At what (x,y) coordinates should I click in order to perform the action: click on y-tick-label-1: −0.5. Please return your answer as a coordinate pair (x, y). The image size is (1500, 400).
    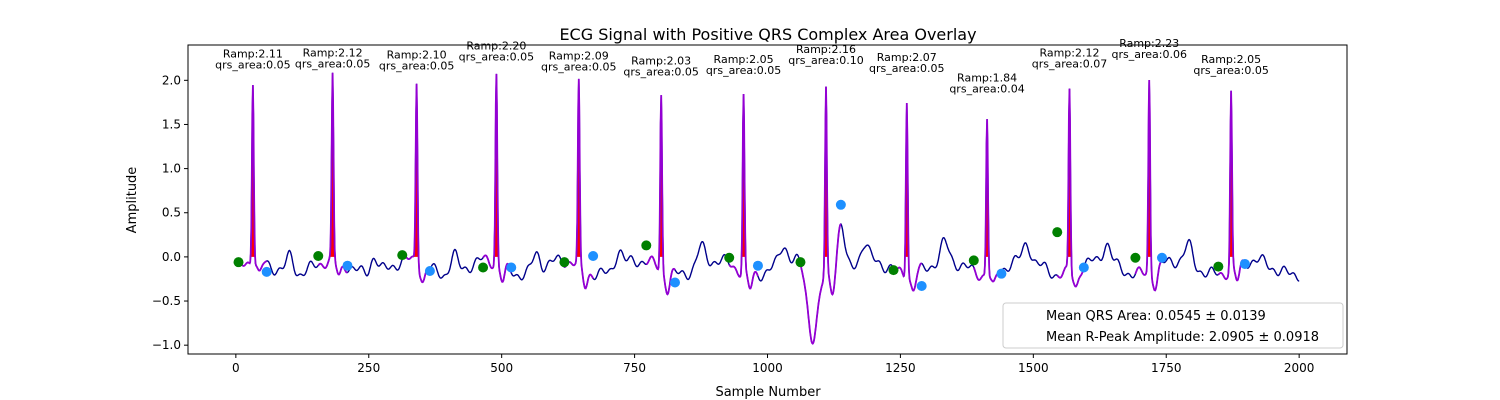
    Looking at the image, I should click on (166, 301).